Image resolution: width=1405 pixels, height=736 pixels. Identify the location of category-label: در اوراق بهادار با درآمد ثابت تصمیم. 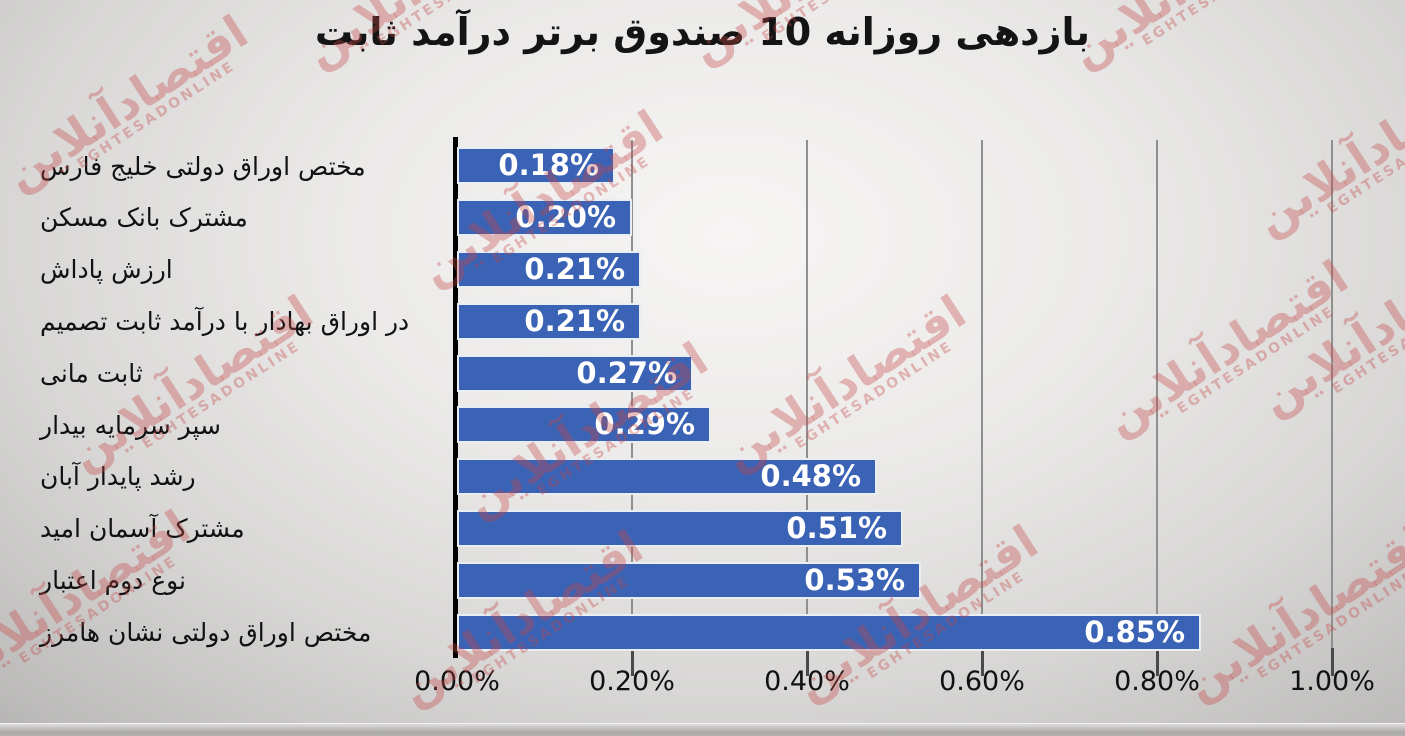
(225, 321).